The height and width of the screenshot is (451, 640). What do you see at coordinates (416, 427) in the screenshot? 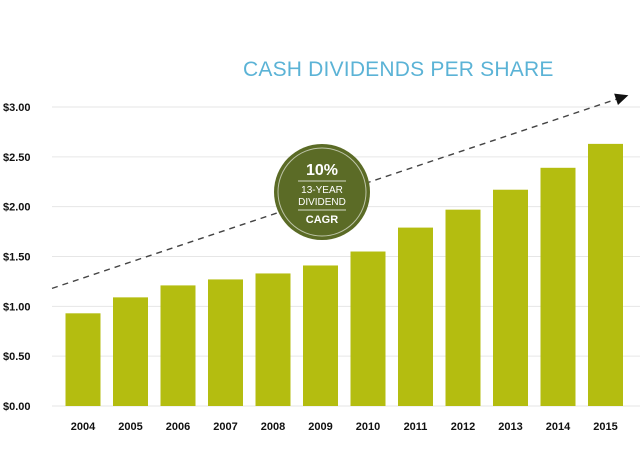
I see `x-tick-label: 2011` at bounding box center [416, 427].